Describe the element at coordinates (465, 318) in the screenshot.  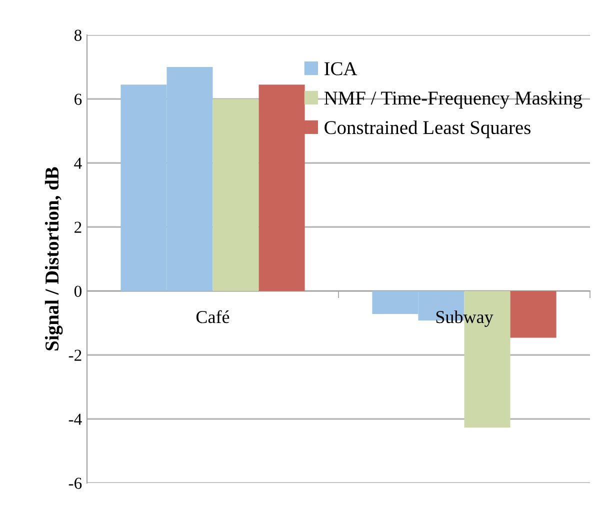
I see `x-tick-label: Subway` at that location.